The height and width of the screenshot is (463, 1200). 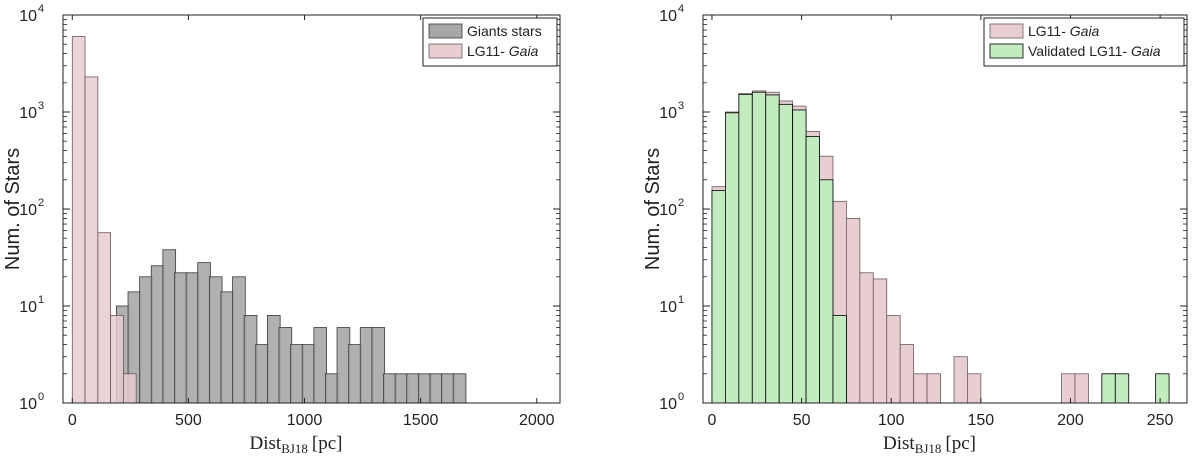 I want to click on left-xlabel-unit: [pc], so click(x=327, y=443).